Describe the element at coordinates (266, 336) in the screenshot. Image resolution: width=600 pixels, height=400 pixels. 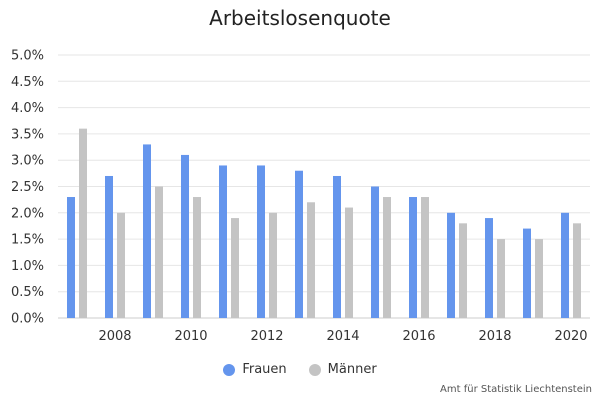
I see `x-tick-label: 2012` at that location.